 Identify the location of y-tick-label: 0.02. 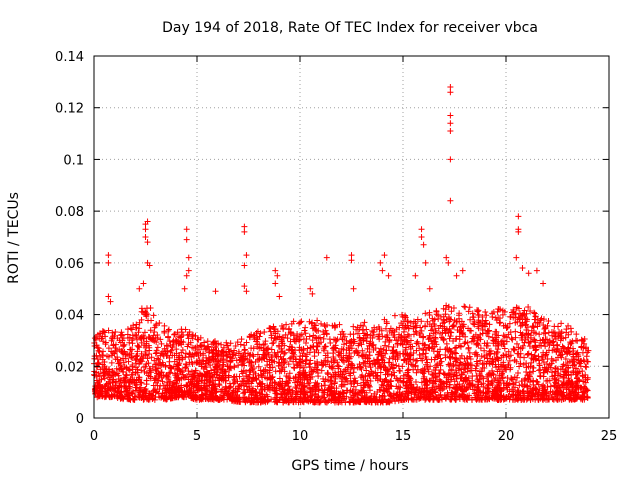
(69, 367).